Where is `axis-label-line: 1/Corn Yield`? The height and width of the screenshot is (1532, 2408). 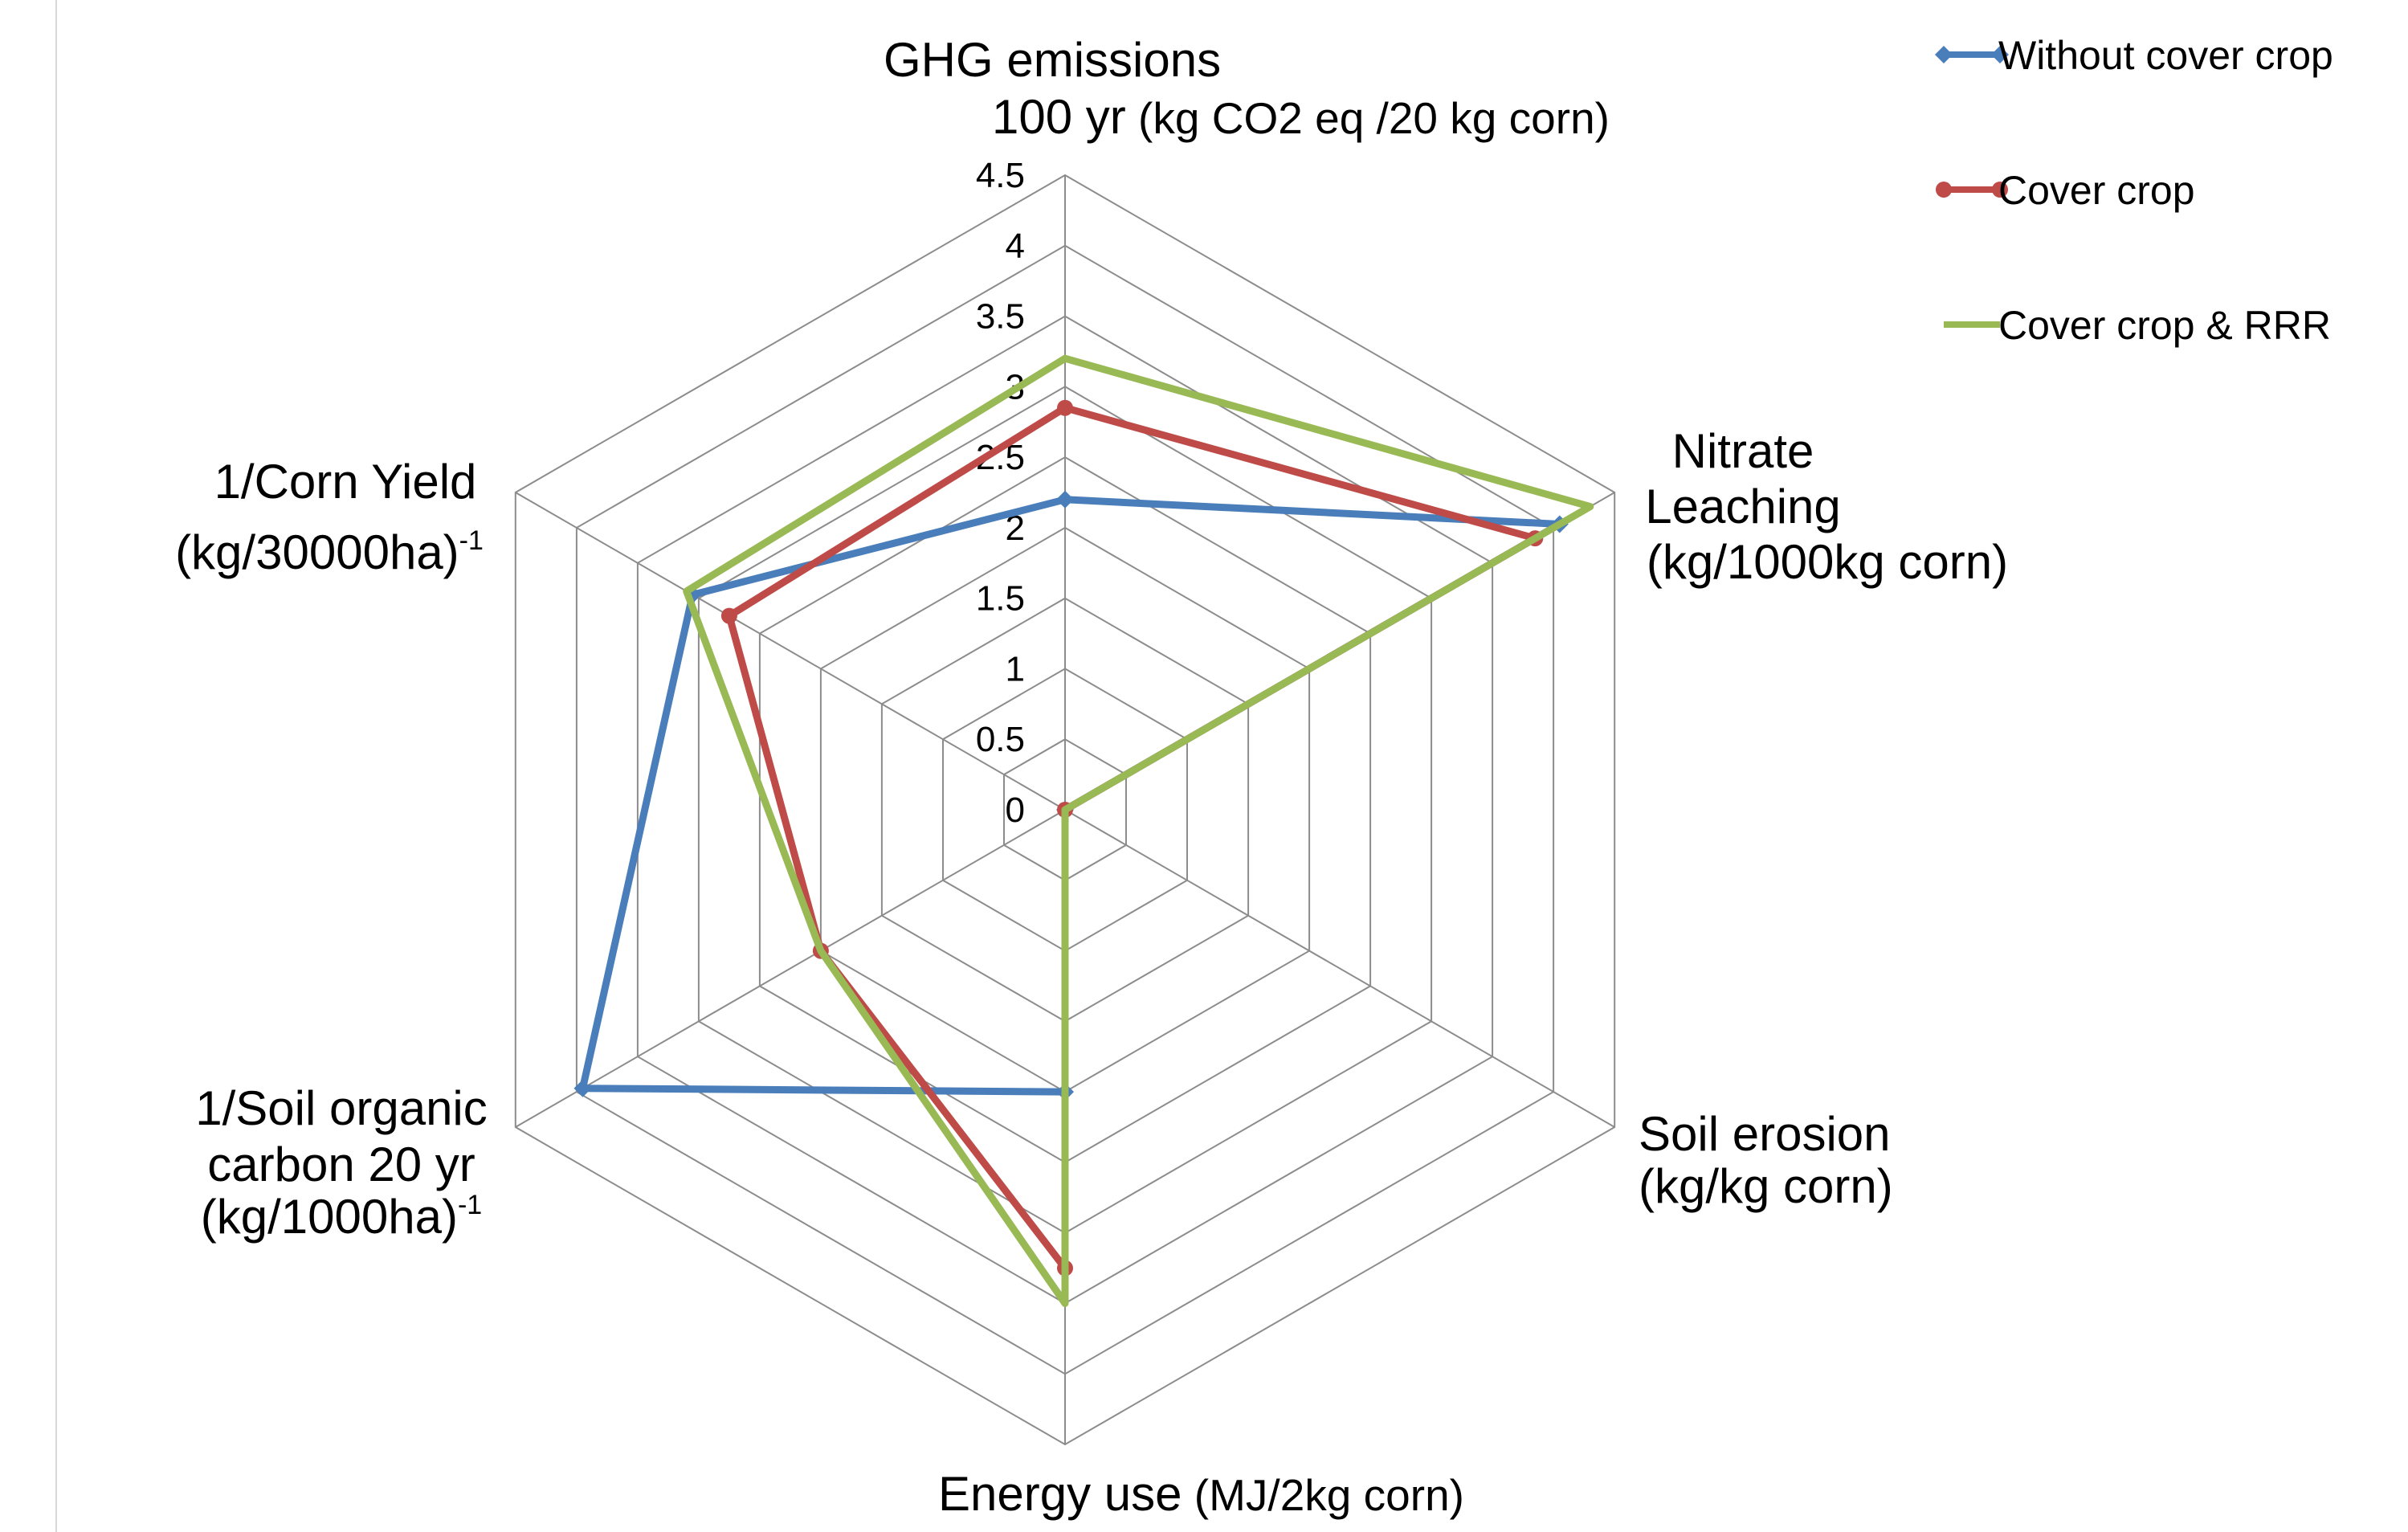
axis-label-line: 1/Corn Yield is located at coordinates (345, 482).